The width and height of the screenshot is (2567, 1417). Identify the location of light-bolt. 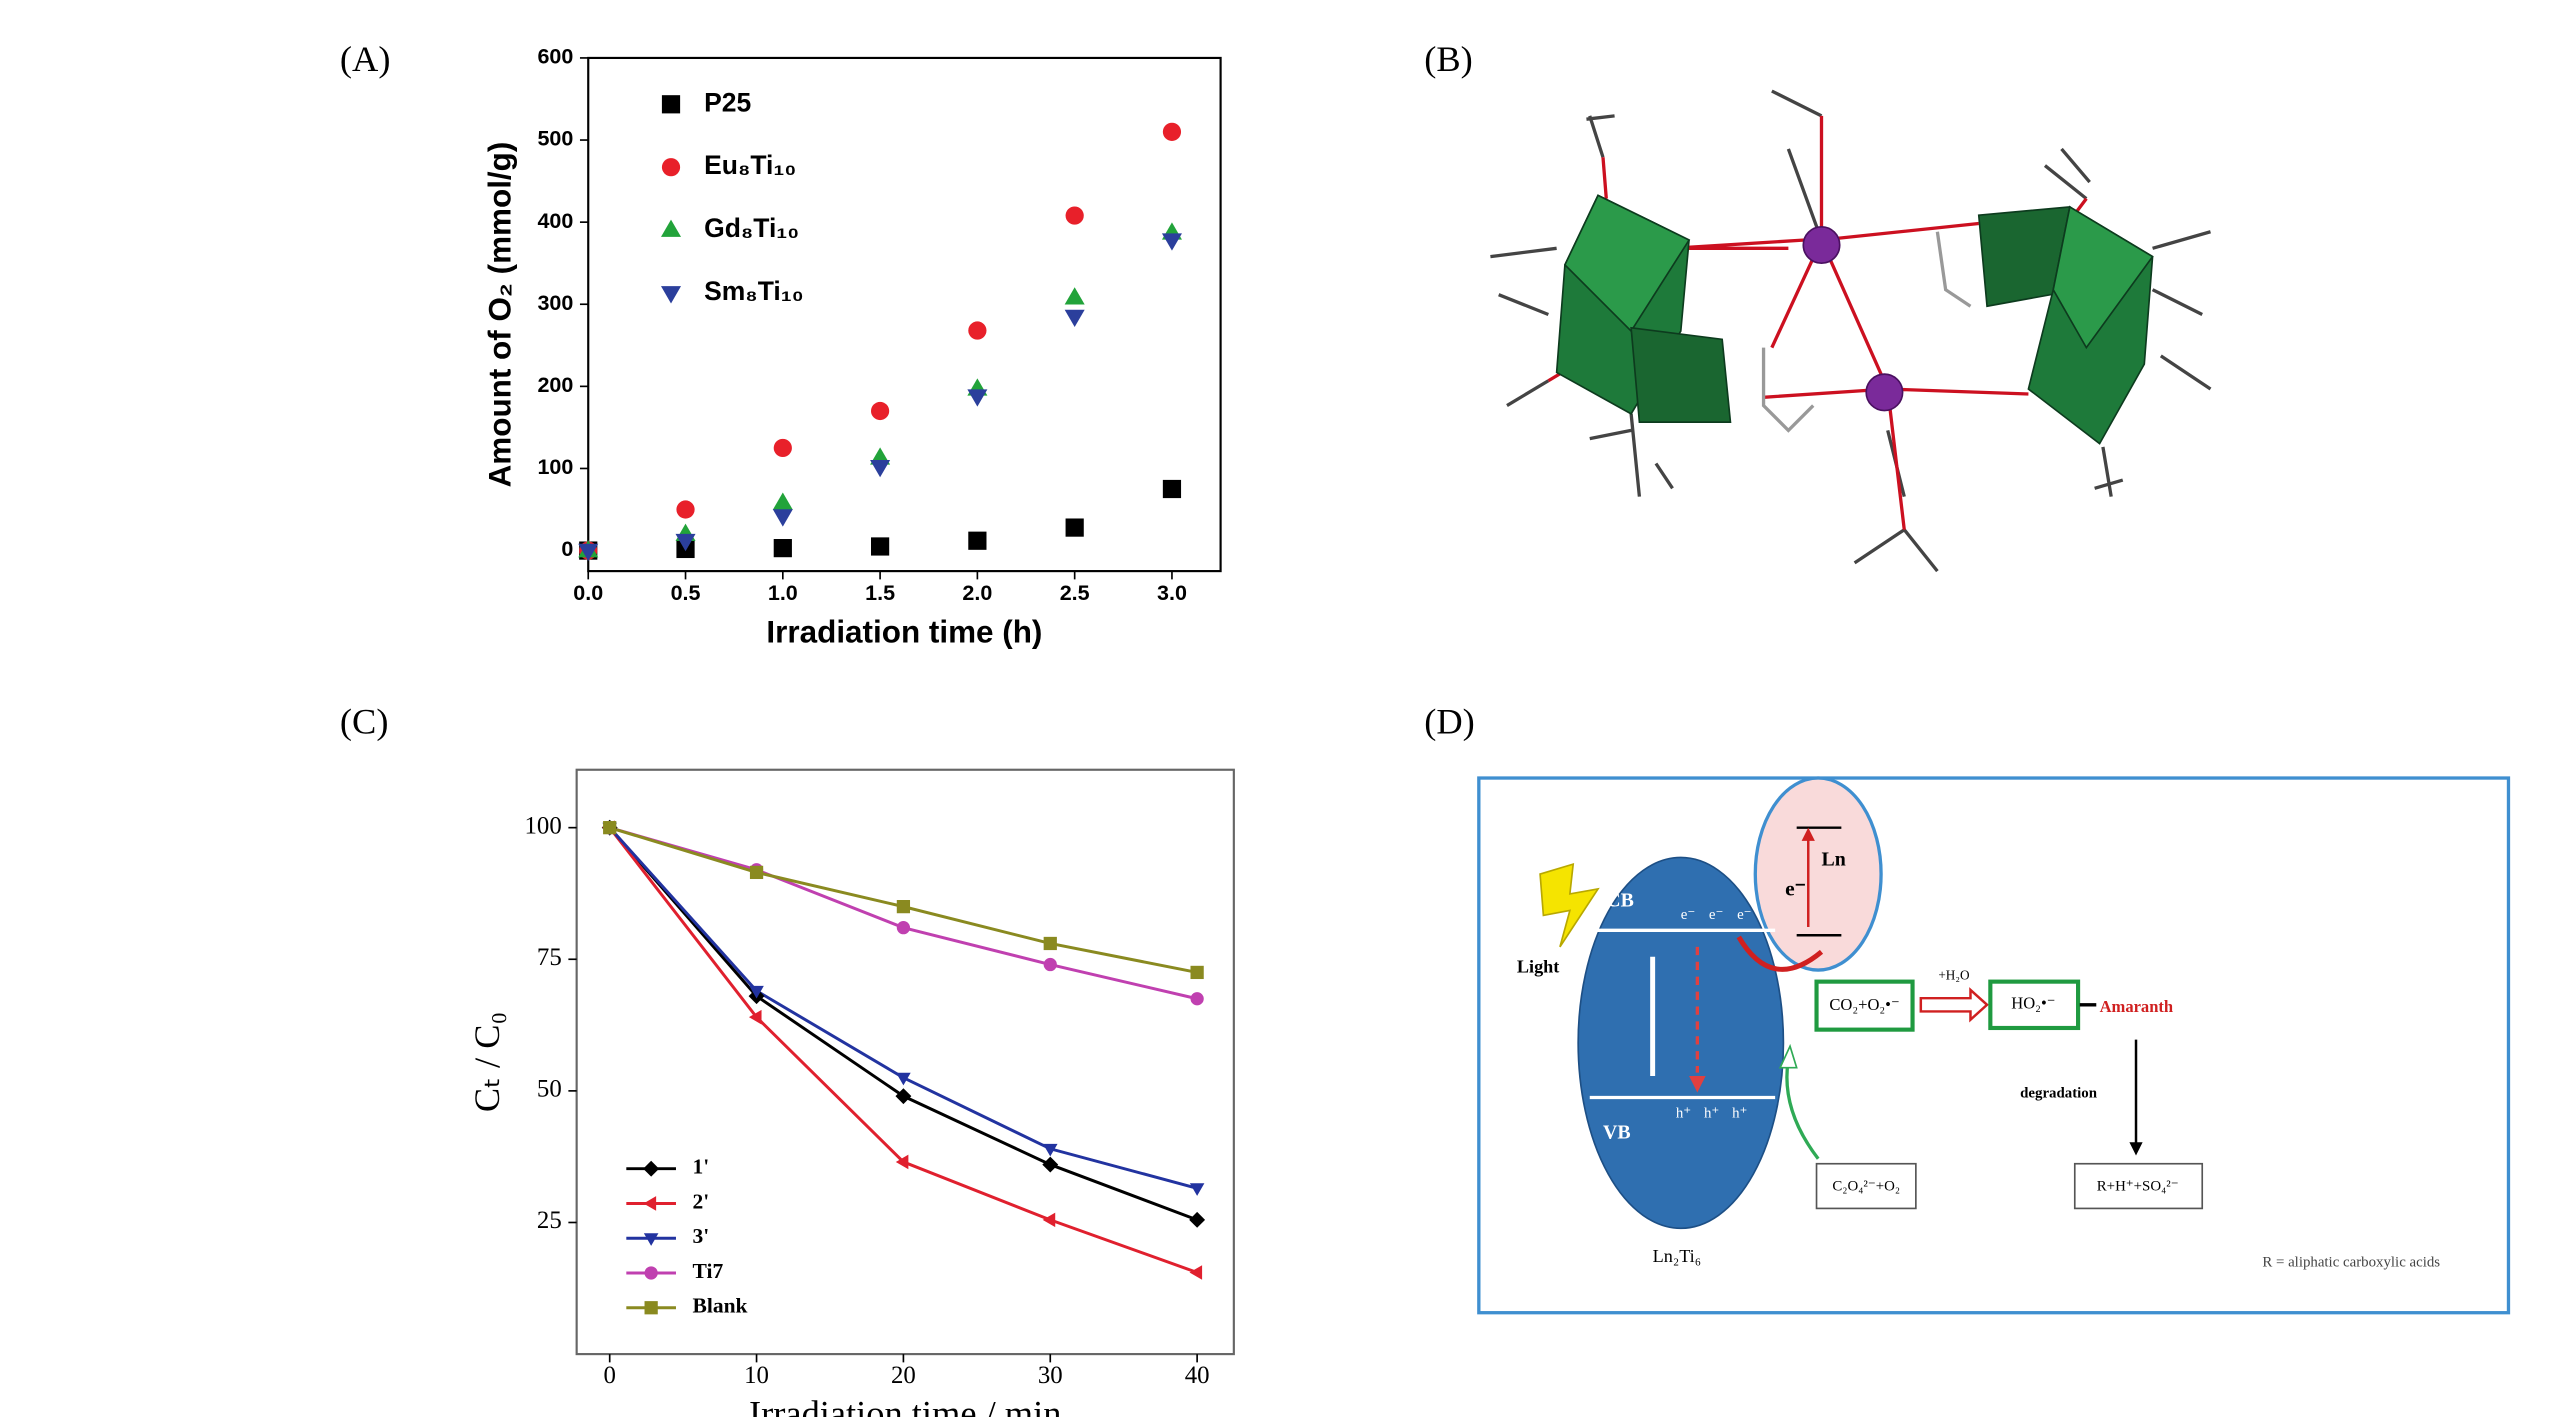
(1569, 905).